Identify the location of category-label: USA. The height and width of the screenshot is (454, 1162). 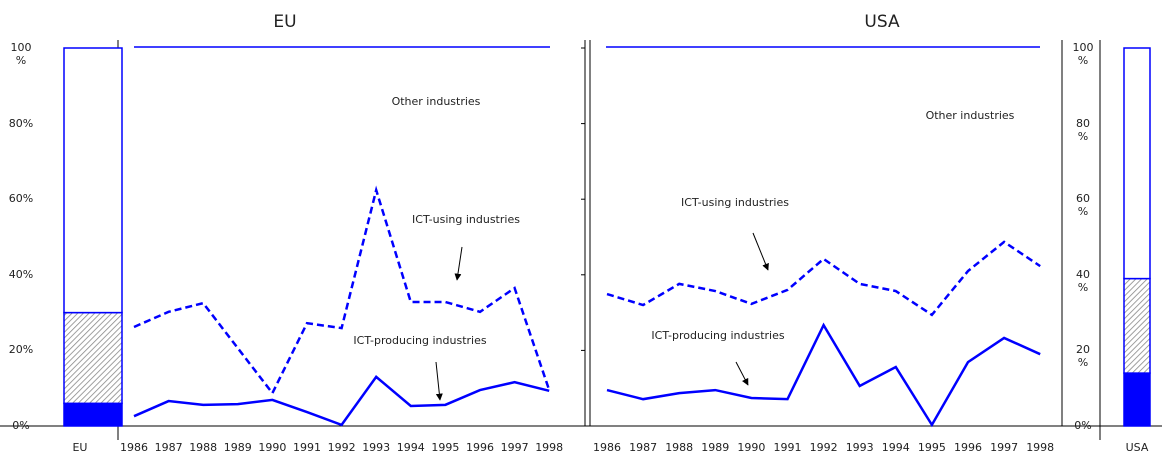
(1137, 447).